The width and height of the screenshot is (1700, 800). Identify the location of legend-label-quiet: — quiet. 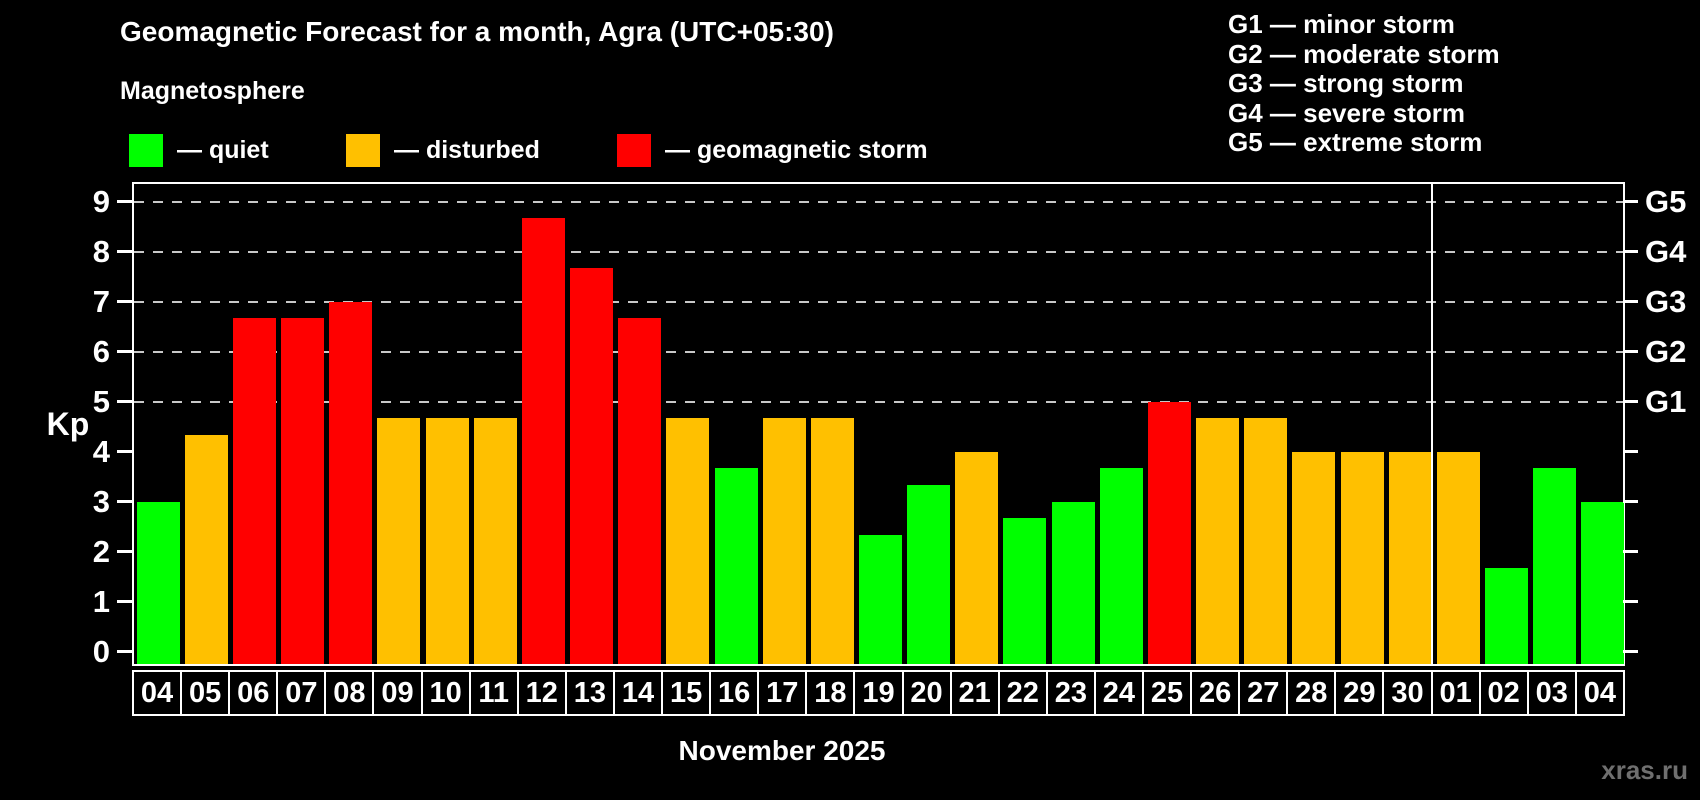
(223, 150).